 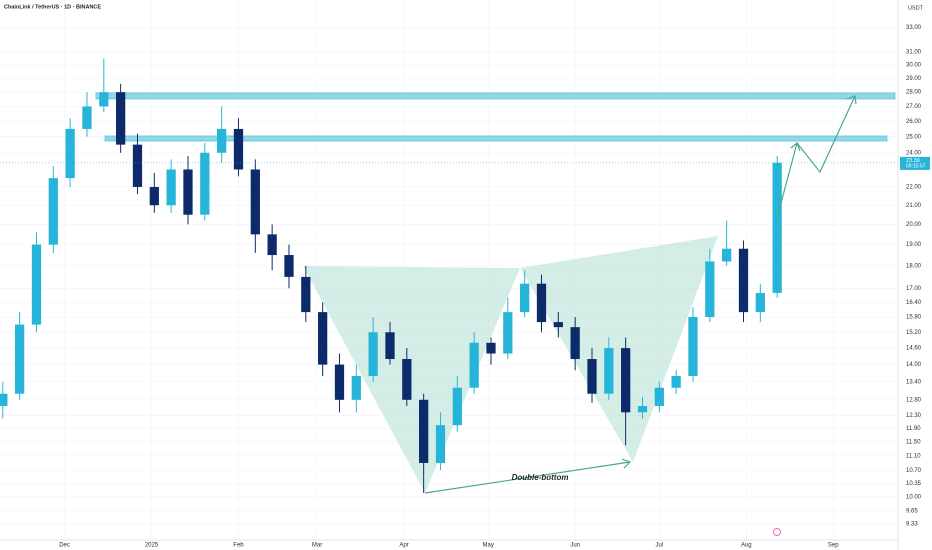 What do you see at coordinates (619, 349) in the screenshot?
I see `pattern-right` at bounding box center [619, 349].